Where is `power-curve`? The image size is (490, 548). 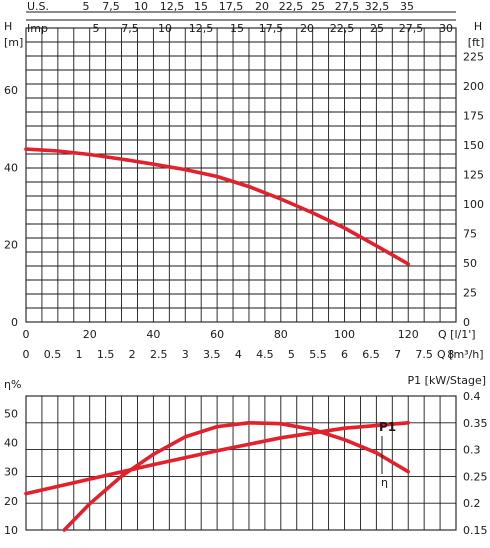 power-curve is located at coordinates (217, 458).